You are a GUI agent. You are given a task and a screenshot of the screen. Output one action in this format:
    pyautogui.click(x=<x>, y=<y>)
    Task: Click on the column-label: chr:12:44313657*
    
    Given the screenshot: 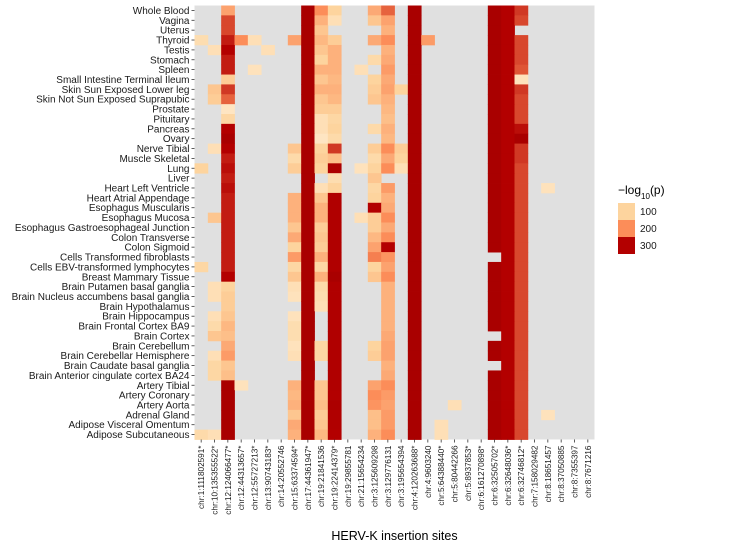 What is the action you would take?
    pyautogui.click(x=241, y=477)
    